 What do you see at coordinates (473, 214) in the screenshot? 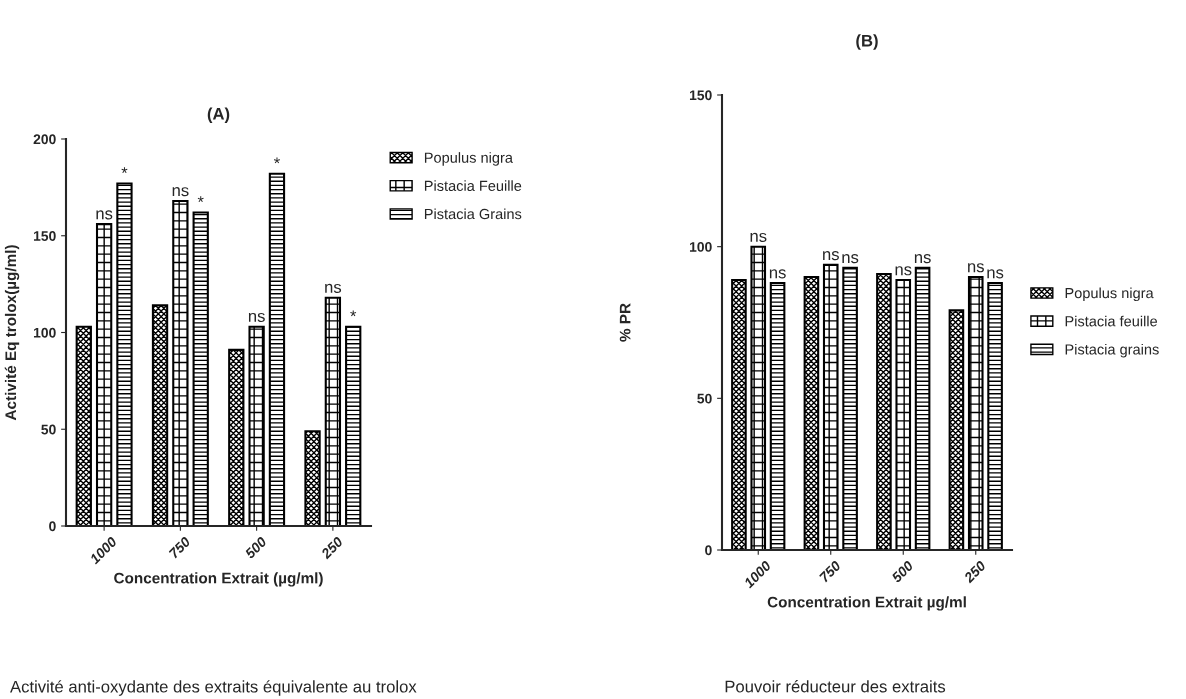
I see `legend-label: Pistacia Grains` at bounding box center [473, 214].